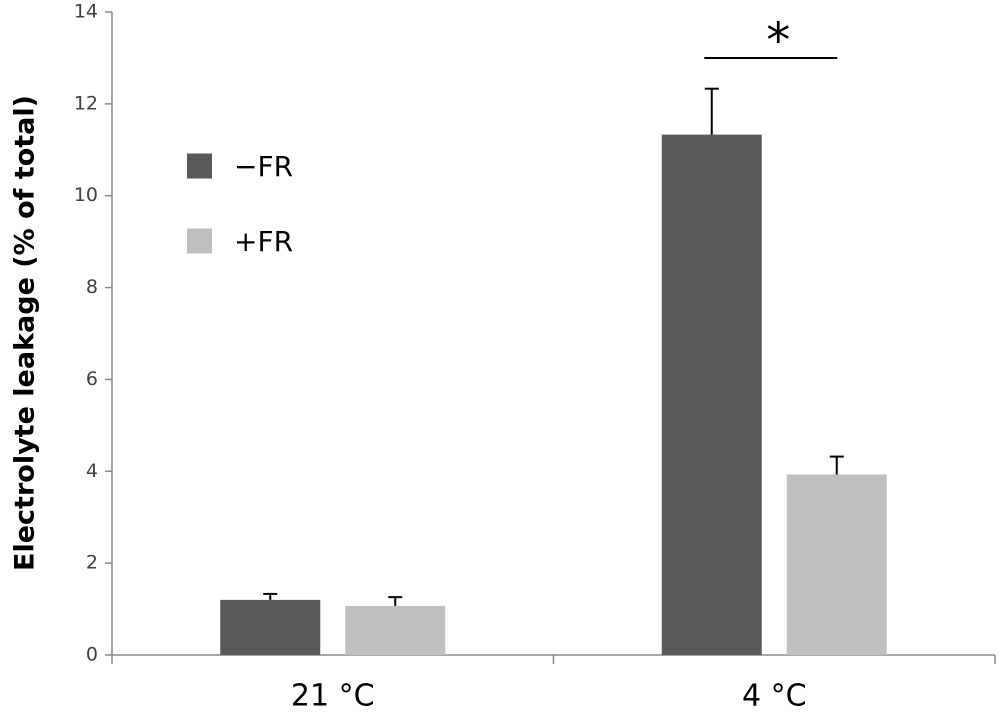 Image resolution: width=1000 pixels, height=720 pixels. I want to click on significance-star: *, so click(778, 41).